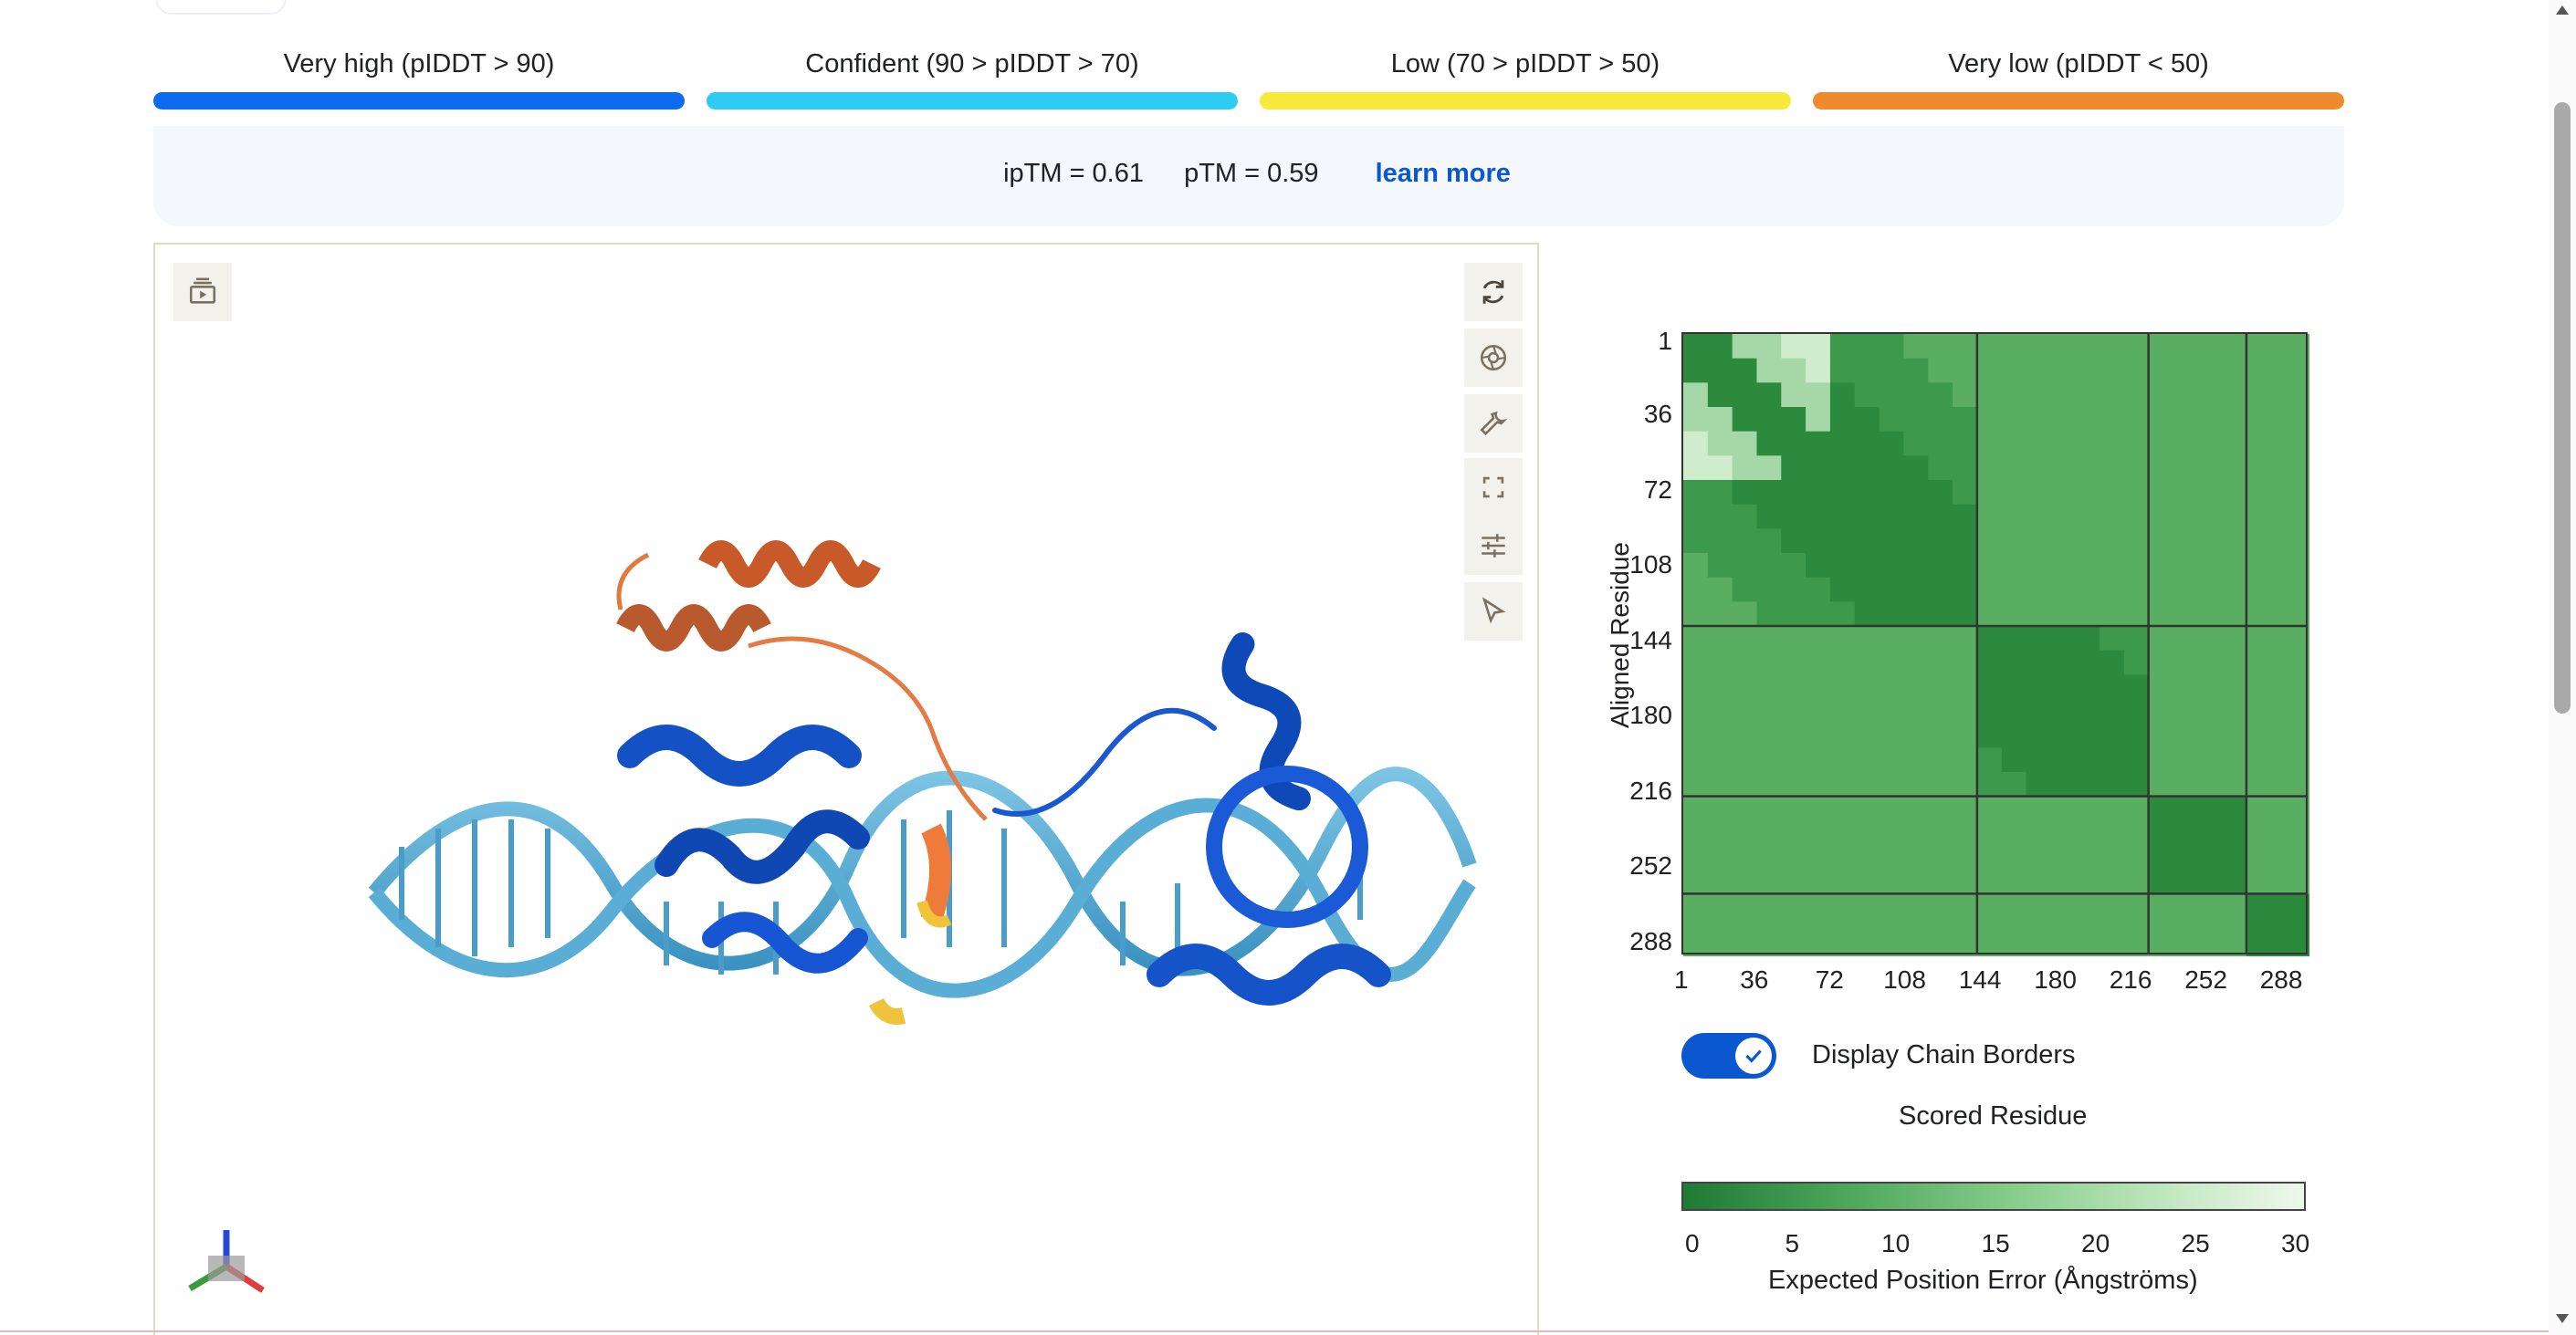 The image size is (2576, 1335). Describe the element at coordinates (1830, 980) in the screenshot. I see `pae-x-tick: 72` at that location.